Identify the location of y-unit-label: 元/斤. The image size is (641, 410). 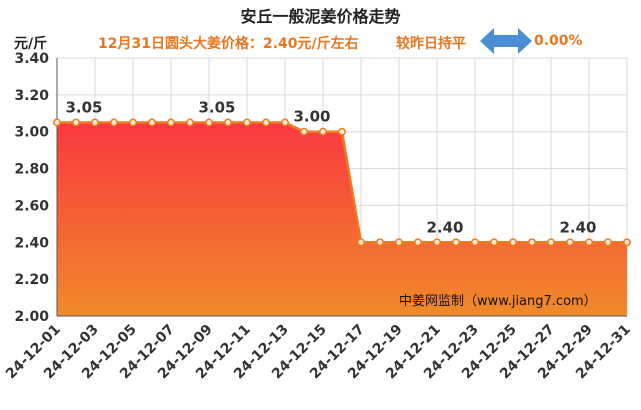
(31, 44).